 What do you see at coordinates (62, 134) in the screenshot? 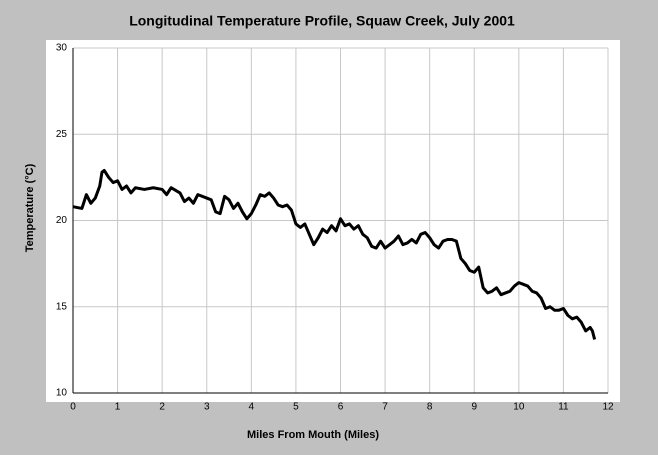
I see `y-tick-label: 25` at bounding box center [62, 134].